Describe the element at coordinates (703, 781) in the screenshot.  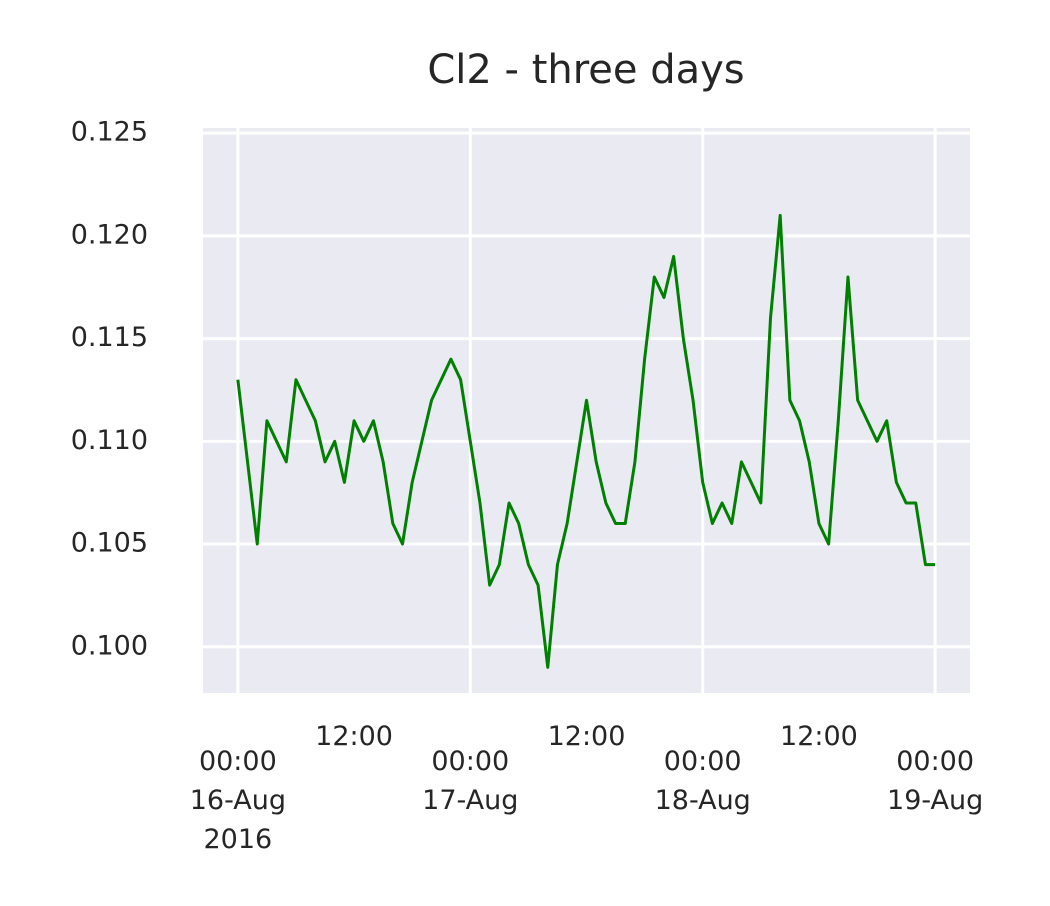
I see `x-tick-label: 00:00 18-Aug` at that location.